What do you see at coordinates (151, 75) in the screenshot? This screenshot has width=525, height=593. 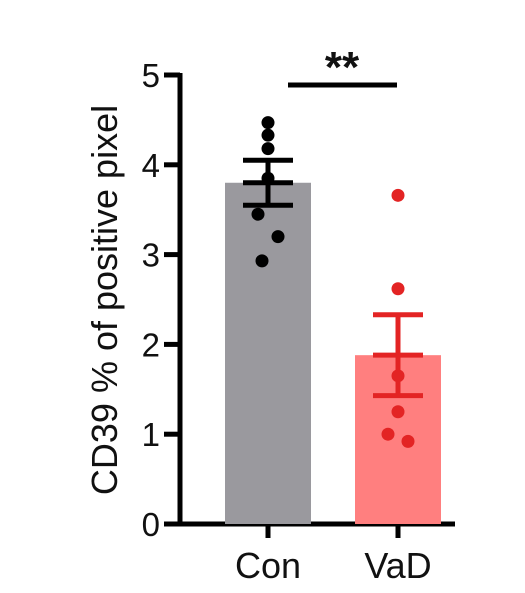 I see `y-tick-label: 5` at bounding box center [151, 75].